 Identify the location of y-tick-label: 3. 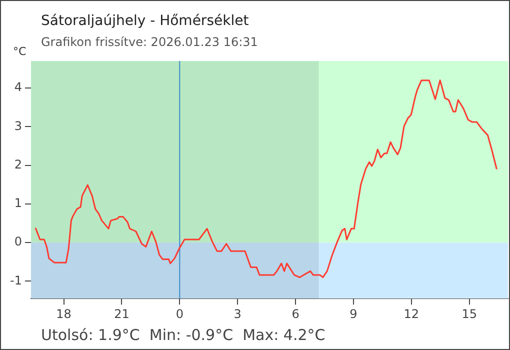
(18, 125).